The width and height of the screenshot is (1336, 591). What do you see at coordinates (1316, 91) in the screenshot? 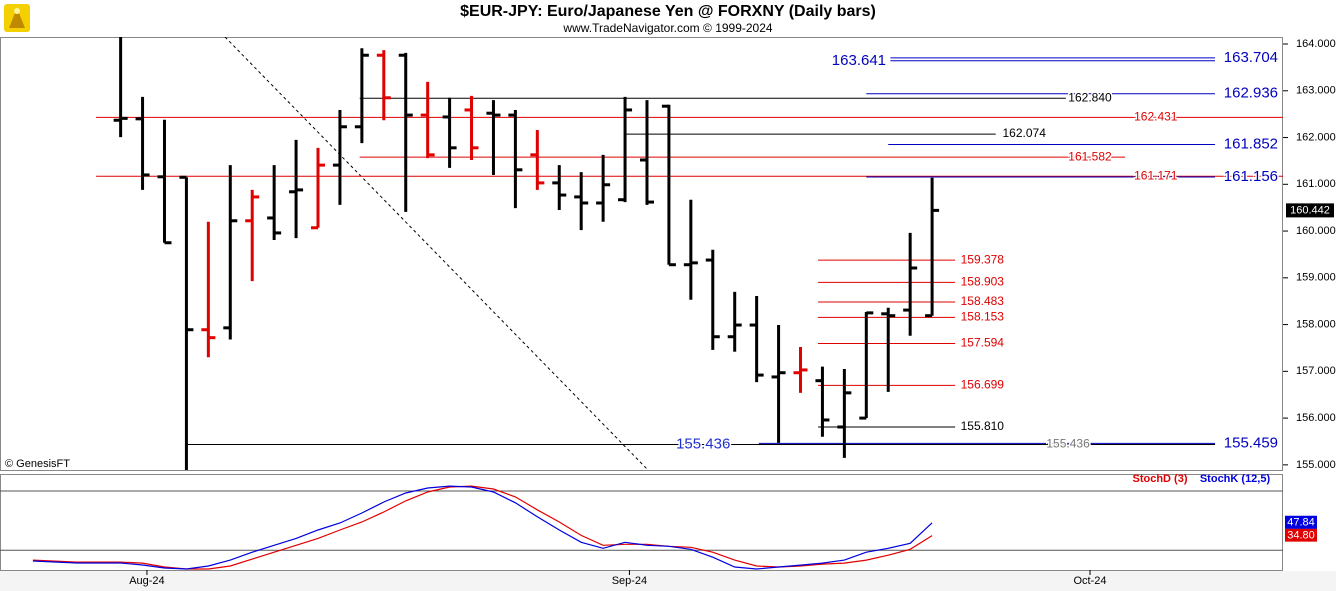
I see `y-tick-label: 163.000` at bounding box center [1316, 91].